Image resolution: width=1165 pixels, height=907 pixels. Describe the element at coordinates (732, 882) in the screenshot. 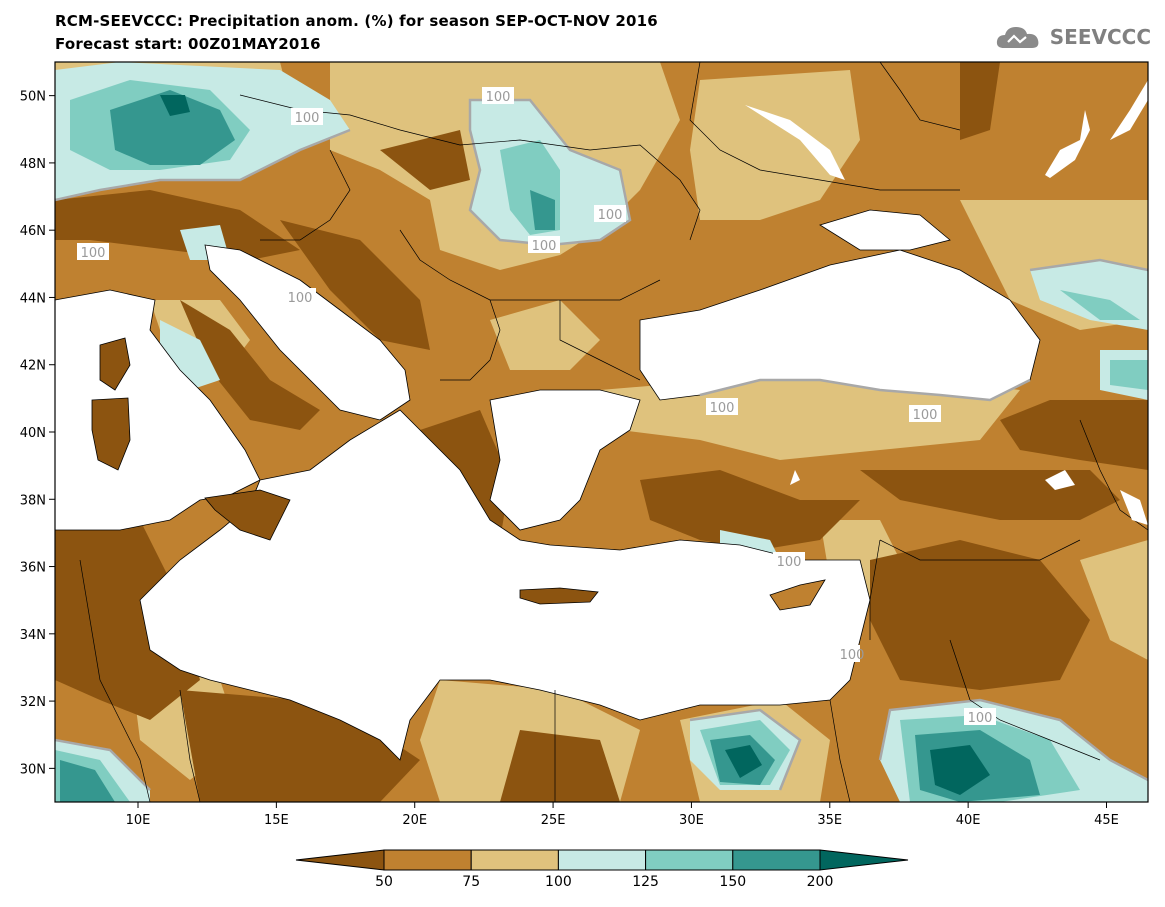

I see `colorbar-label: 150` at that location.